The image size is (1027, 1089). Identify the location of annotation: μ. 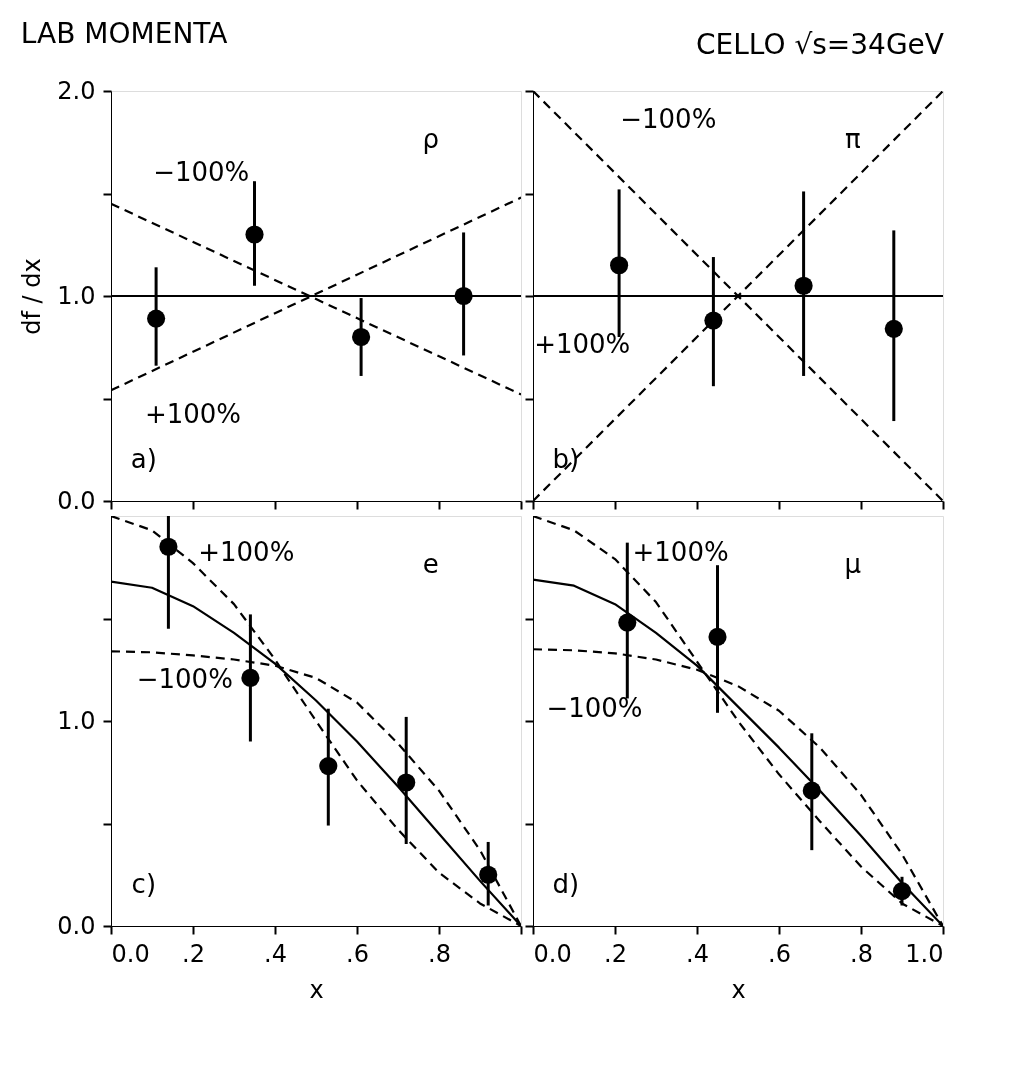
(853, 564).